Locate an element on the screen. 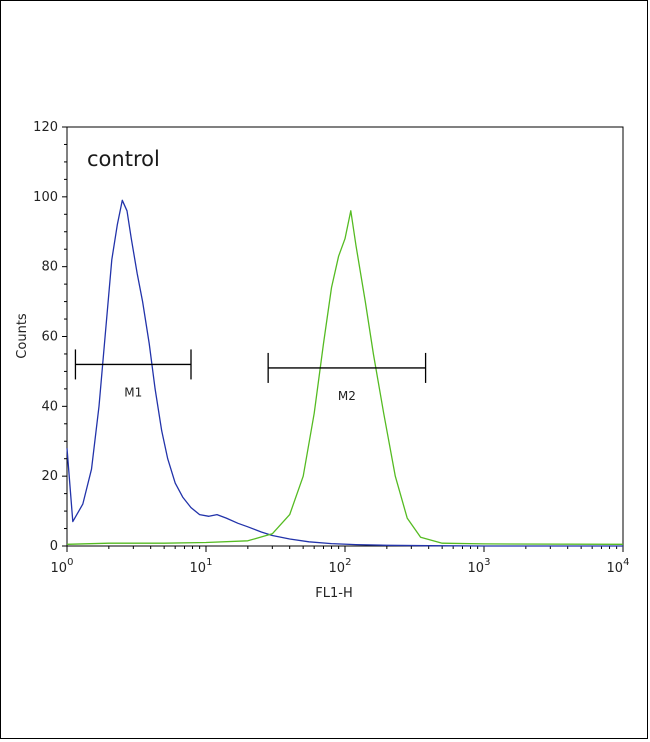 The image size is (650, 742). y-tick-label: 60 is located at coordinates (49, 337).